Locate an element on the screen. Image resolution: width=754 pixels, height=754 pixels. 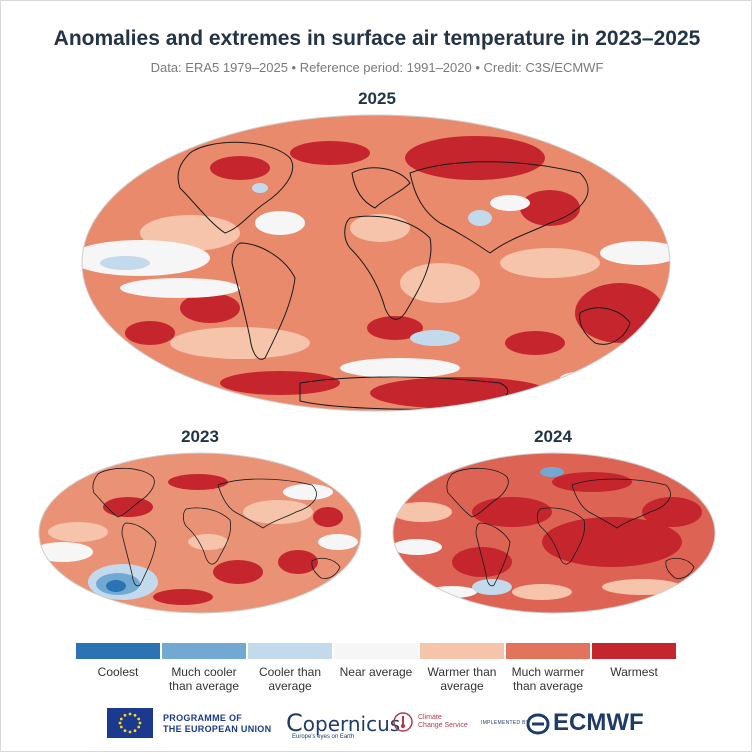
legend-label: Much cooler than average is located at coordinates (204, 679).